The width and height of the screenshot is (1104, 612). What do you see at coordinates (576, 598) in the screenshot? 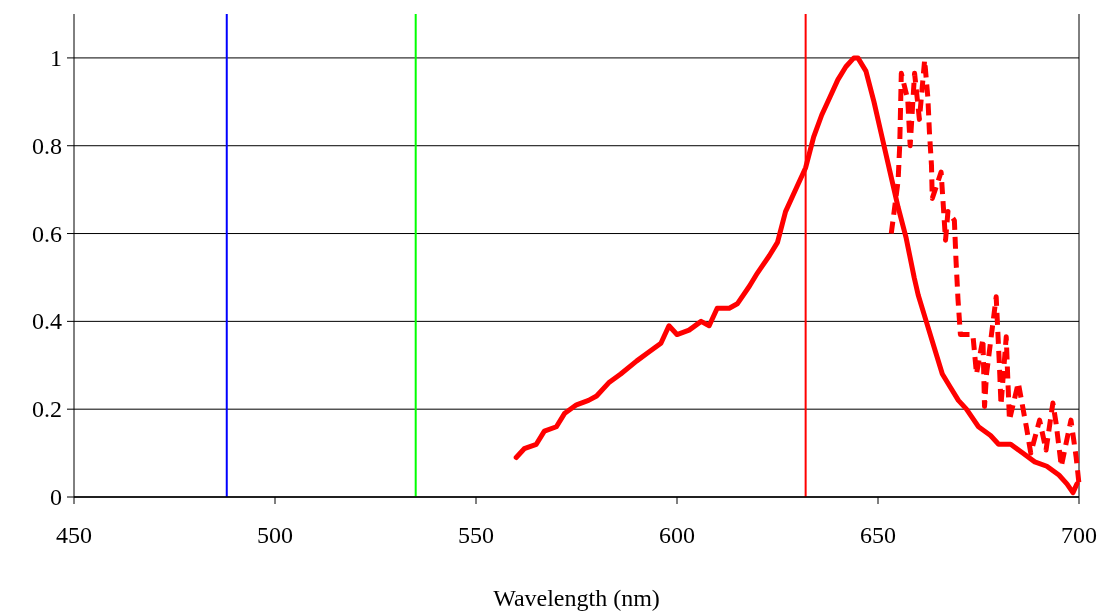
I see `x-axis-title: Wavelength (nm)` at bounding box center [576, 598].